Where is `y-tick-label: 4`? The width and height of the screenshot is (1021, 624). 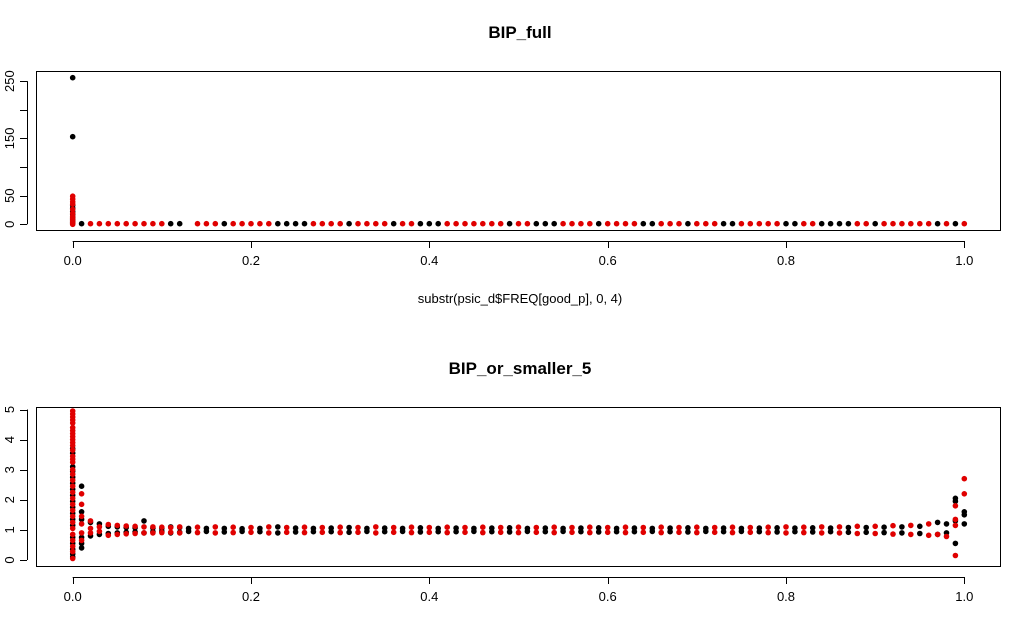
y-tick-label: 4 is located at coordinates (9, 439).